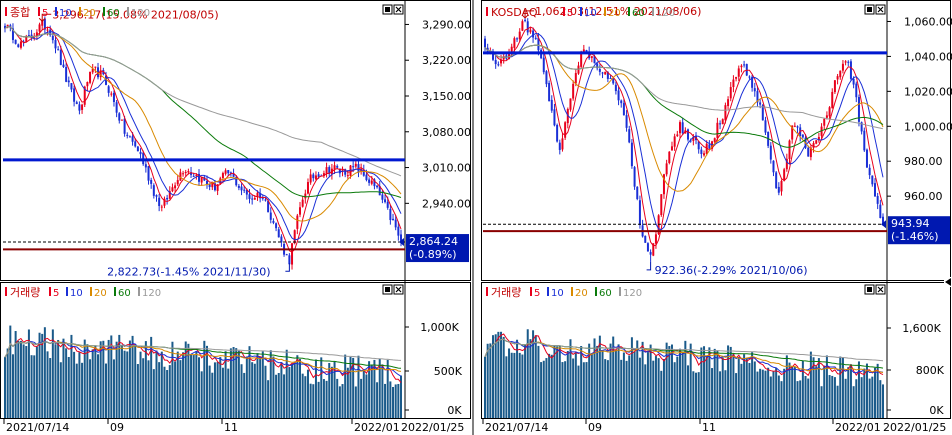 This screenshot has height=435, width=952. I want to click on low-annotation-leader, so click(287, 267).